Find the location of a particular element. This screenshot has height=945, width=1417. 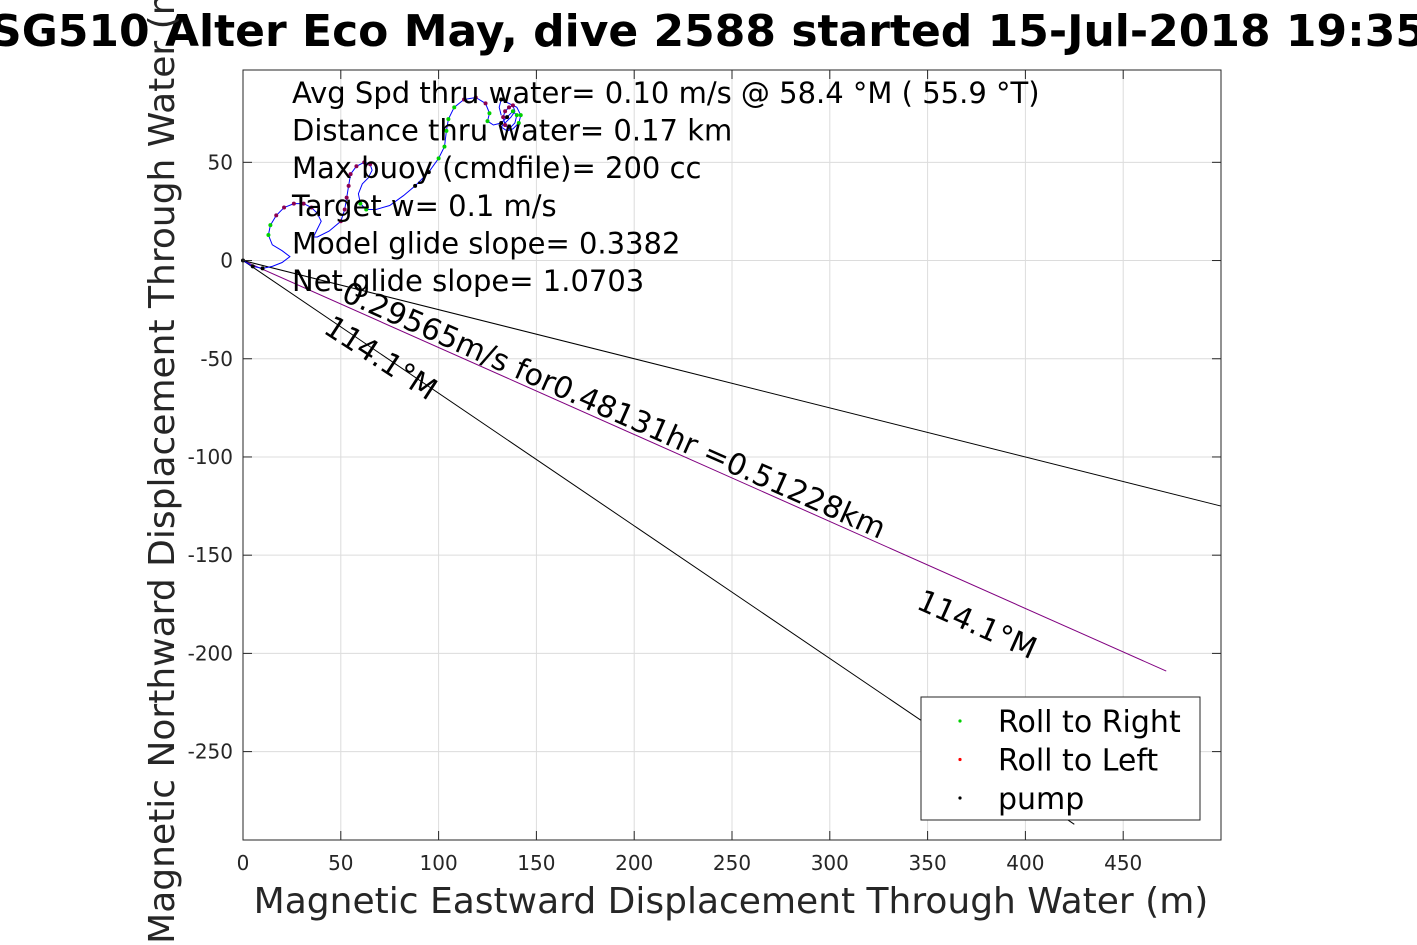

y-tick-label: -200 is located at coordinates (210, 653).